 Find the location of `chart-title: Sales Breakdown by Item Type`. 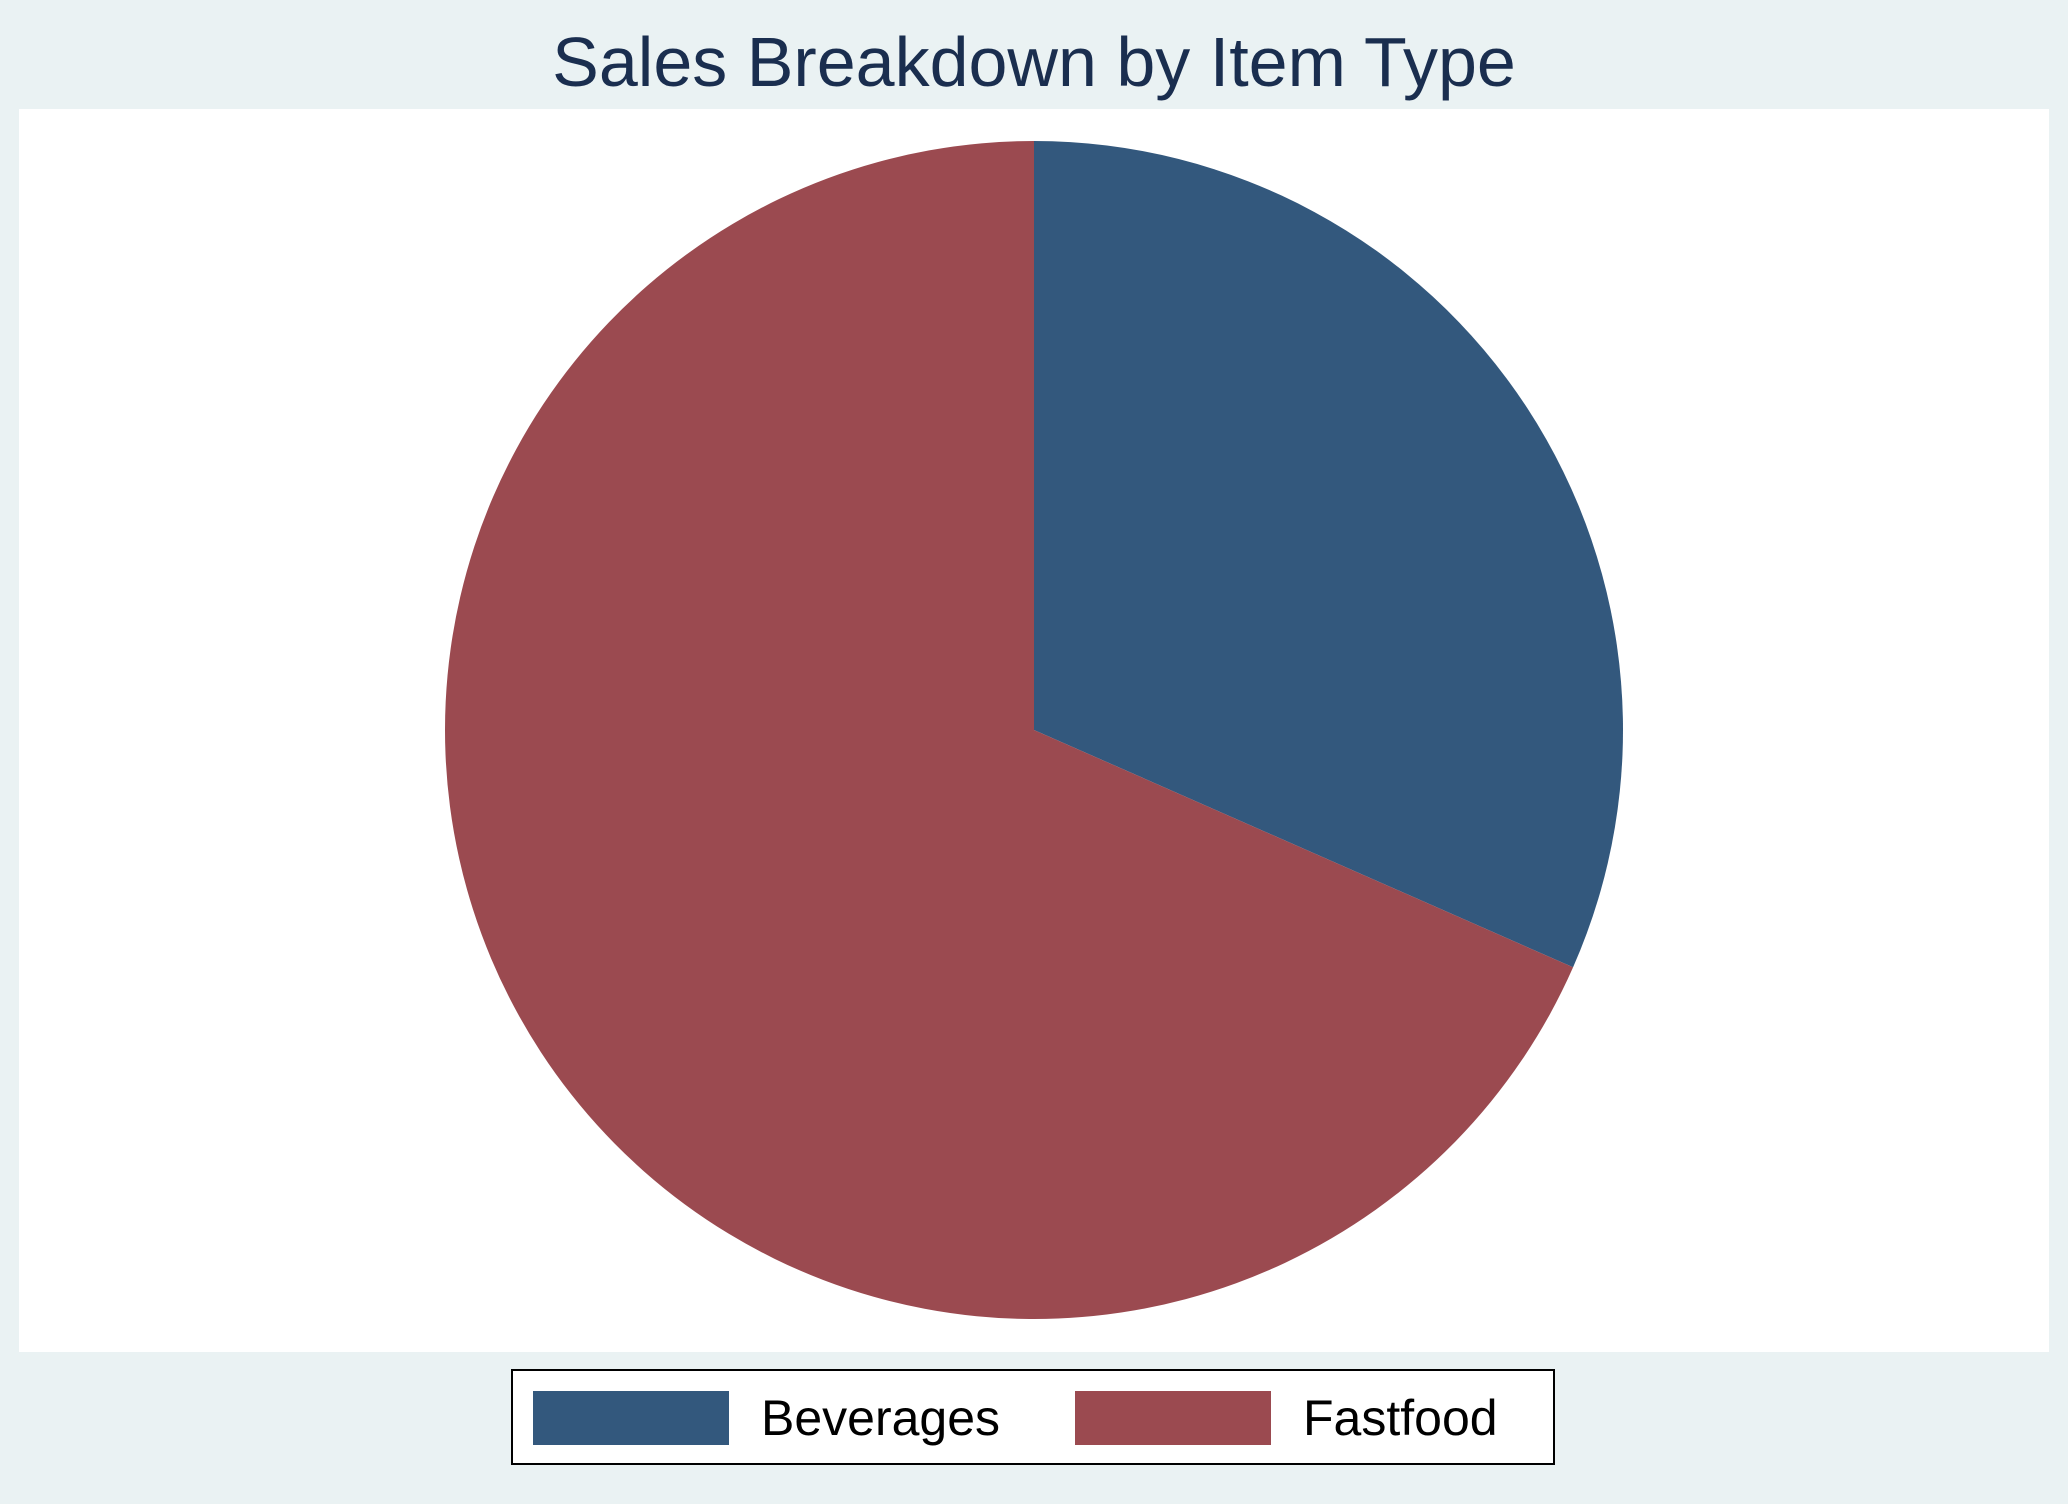

chart-title: Sales Breakdown by Item Type is located at coordinates (1034, 62).